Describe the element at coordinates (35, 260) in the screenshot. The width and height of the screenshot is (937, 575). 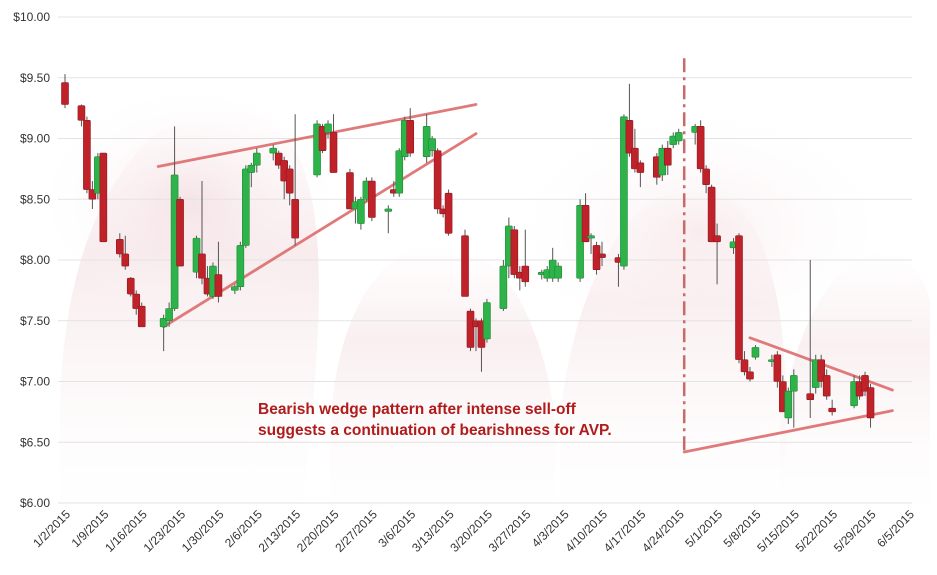
I see `y-tick-label: $8.00` at that location.